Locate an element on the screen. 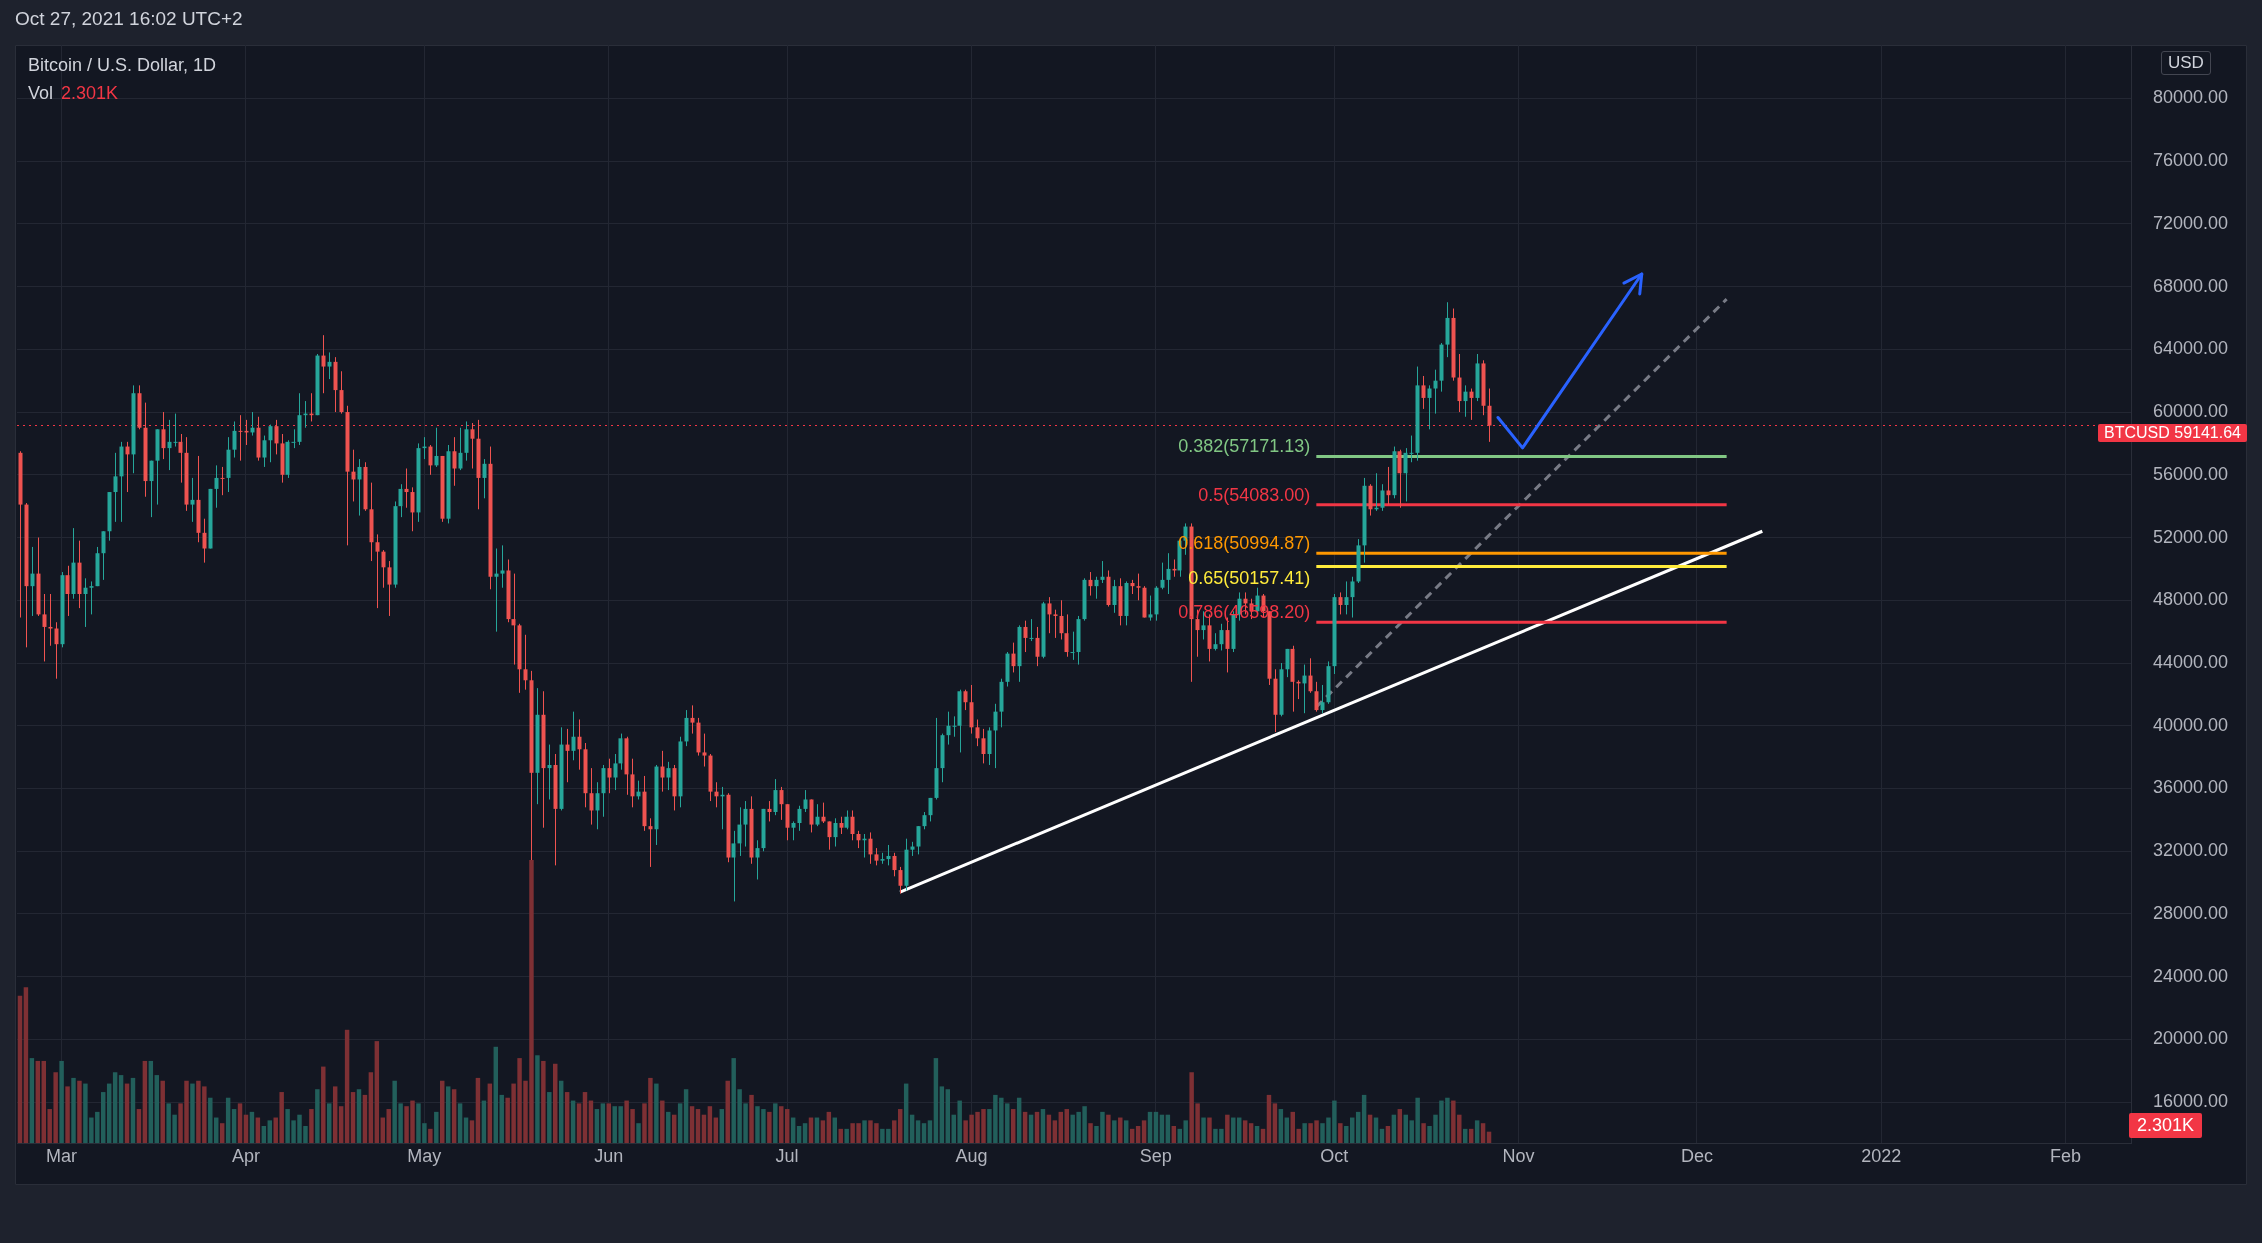 The width and height of the screenshot is (2262, 1243). y-tick-label: 80000.00 is located at coordinates (2191, 97).